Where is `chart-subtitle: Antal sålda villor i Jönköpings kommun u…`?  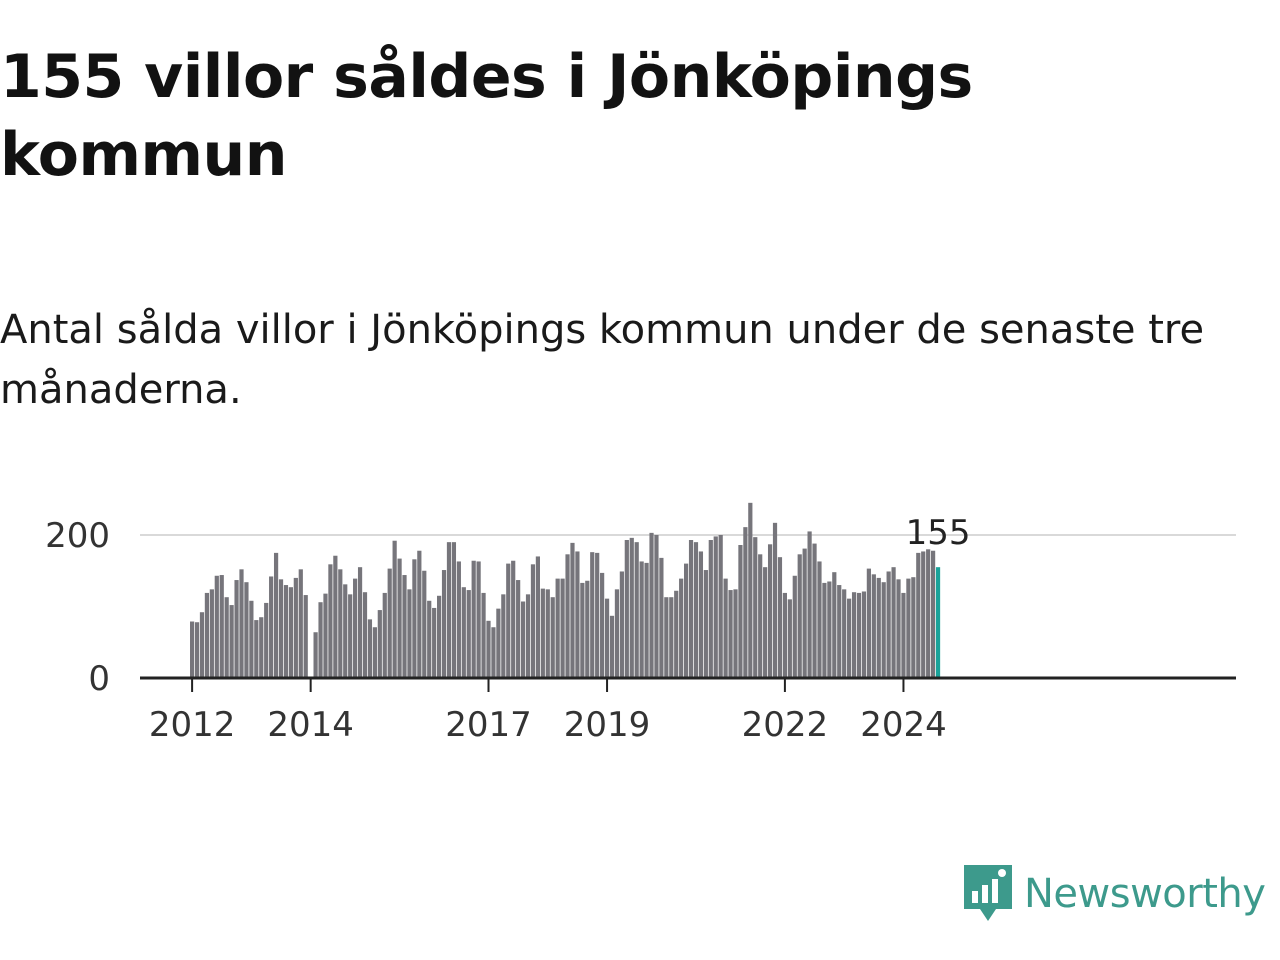 chart-subtitle: Antal sålda villor i Jönköpings kommun u… is located at coordinates (602, 360).